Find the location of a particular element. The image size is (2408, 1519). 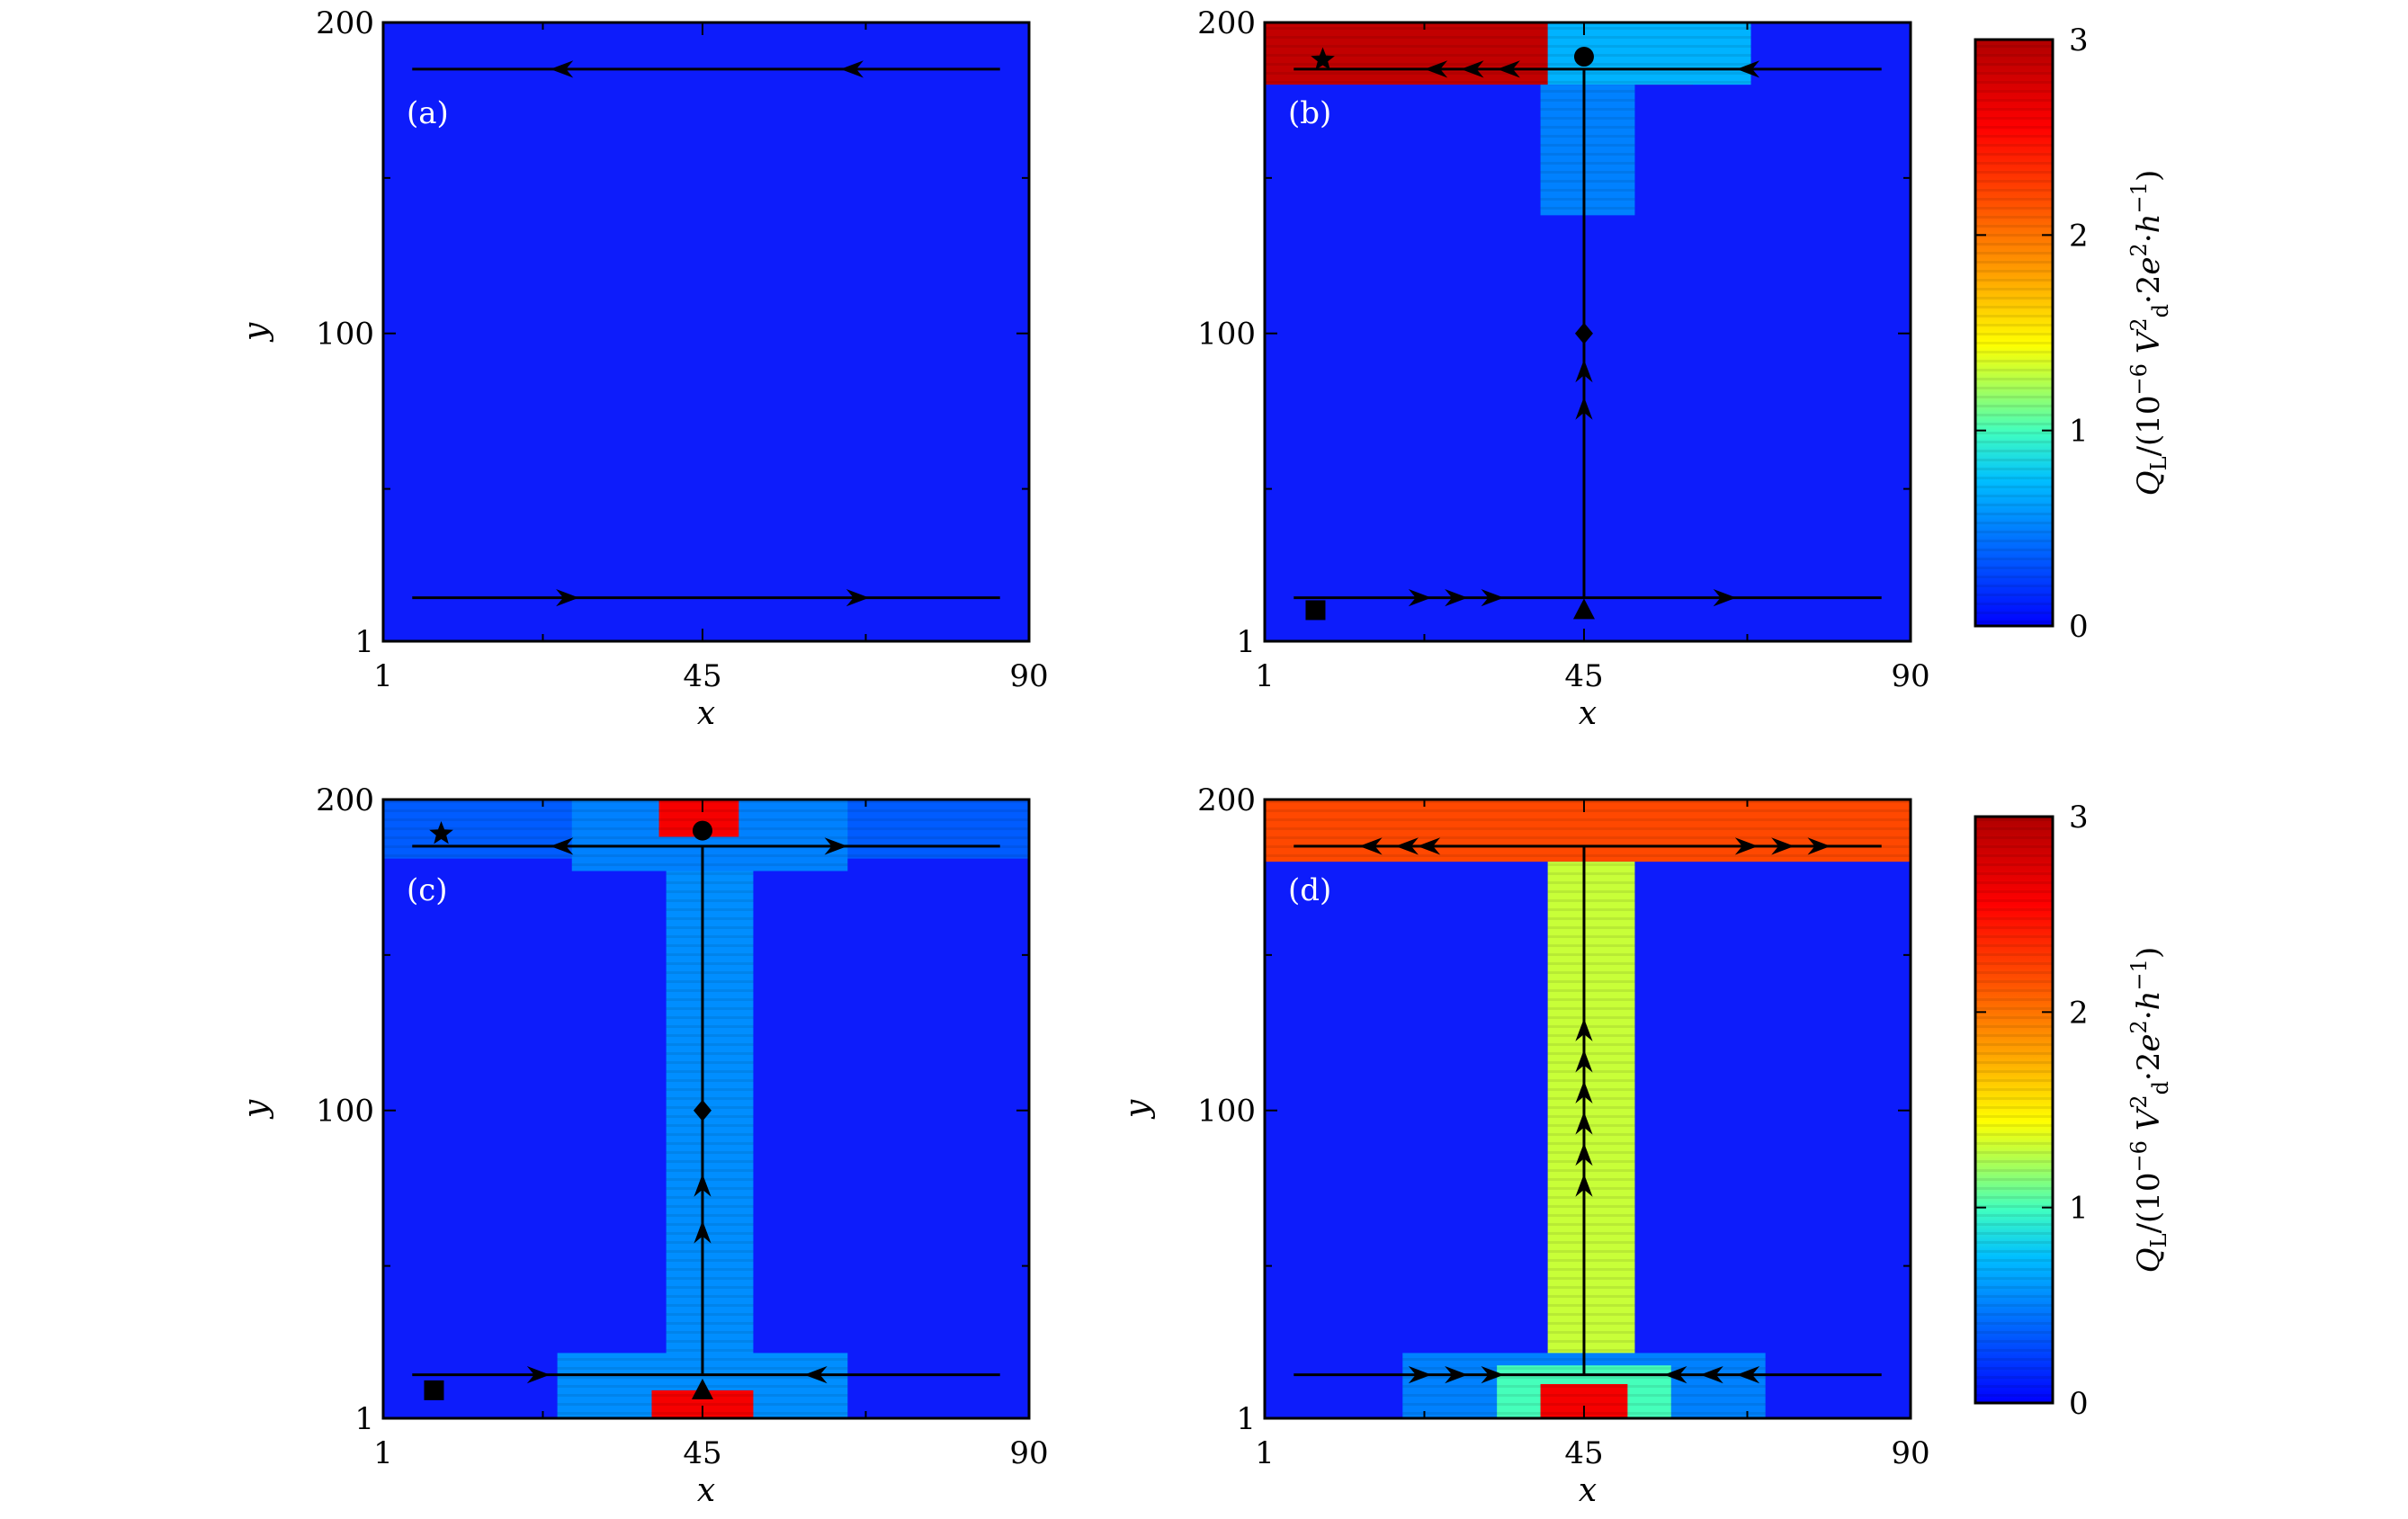

marker-square is located at coordinates (434, 1390).